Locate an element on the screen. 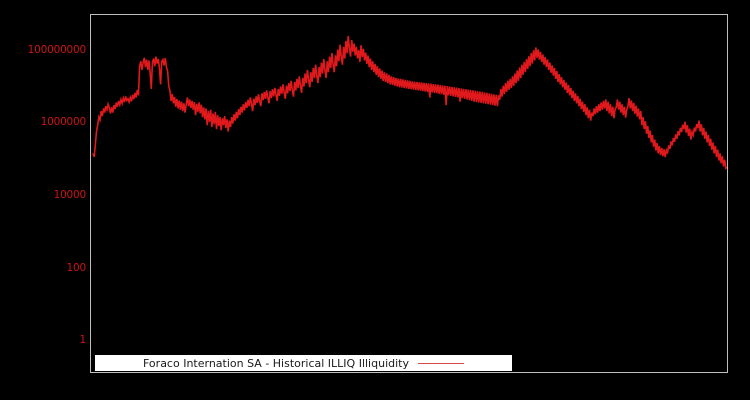 The height and width of the screenshot is (400, 750). y-tick-label: 100 is located at coordinates (76, 268).